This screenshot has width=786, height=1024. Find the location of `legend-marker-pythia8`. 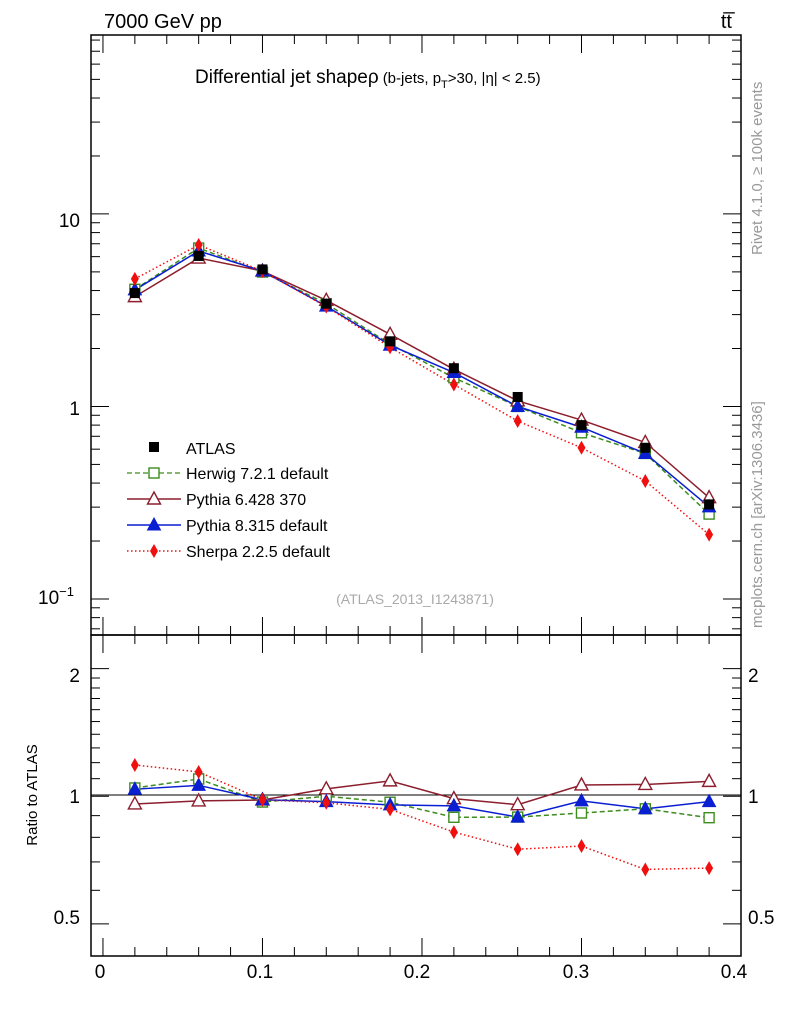

legend-marker-pythia8 is located at coordinates (154, 523).